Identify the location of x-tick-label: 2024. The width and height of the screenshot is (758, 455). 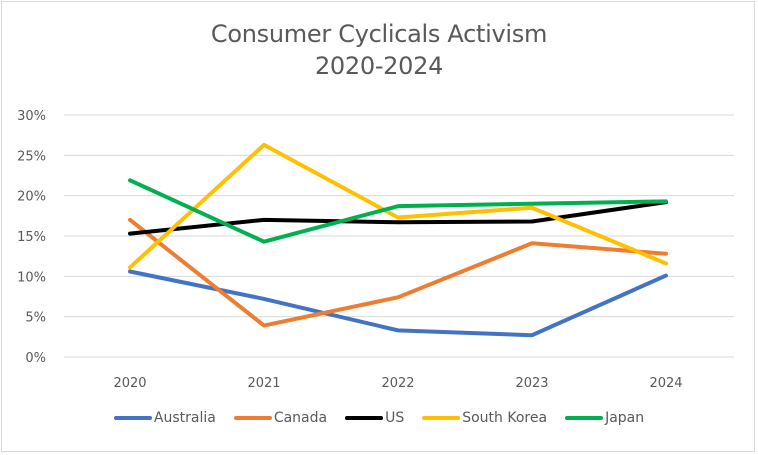
(665, 383).